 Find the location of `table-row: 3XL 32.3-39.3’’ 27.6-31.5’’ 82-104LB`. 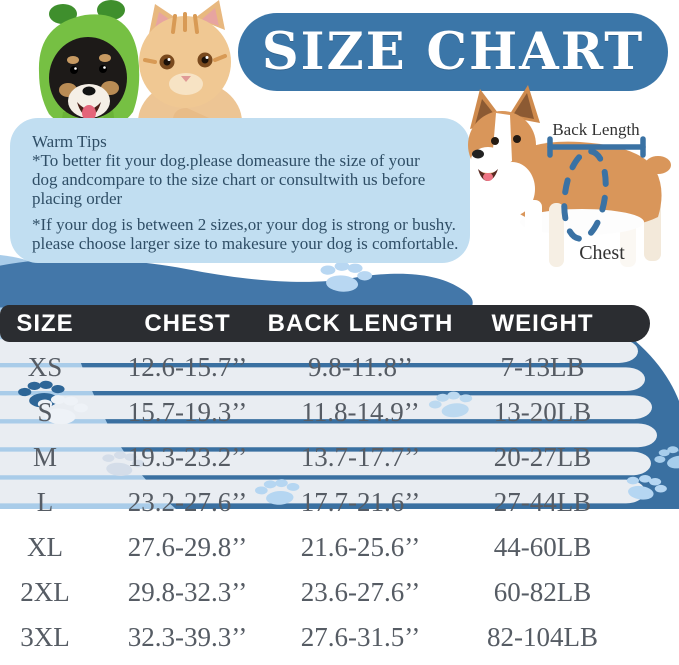

table-row: 3XL 32.3-39.3’’ 27.6-31.5’’ 82-104LB is located at coordinates (339, 637).